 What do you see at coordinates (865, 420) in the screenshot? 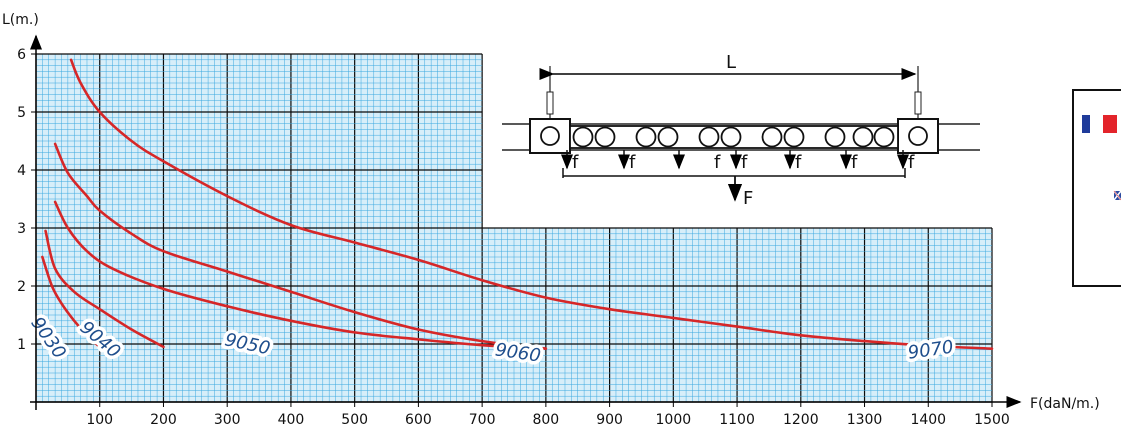
I see `x-tick-label: 1300` at bounding box center [865, 420].